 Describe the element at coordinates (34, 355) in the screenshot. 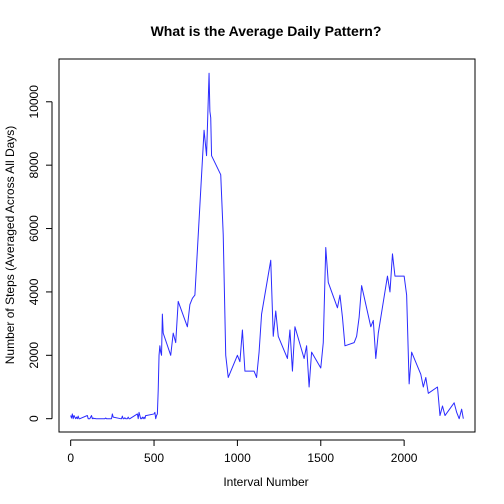

I see `y-tick-label: 2000` at that location.